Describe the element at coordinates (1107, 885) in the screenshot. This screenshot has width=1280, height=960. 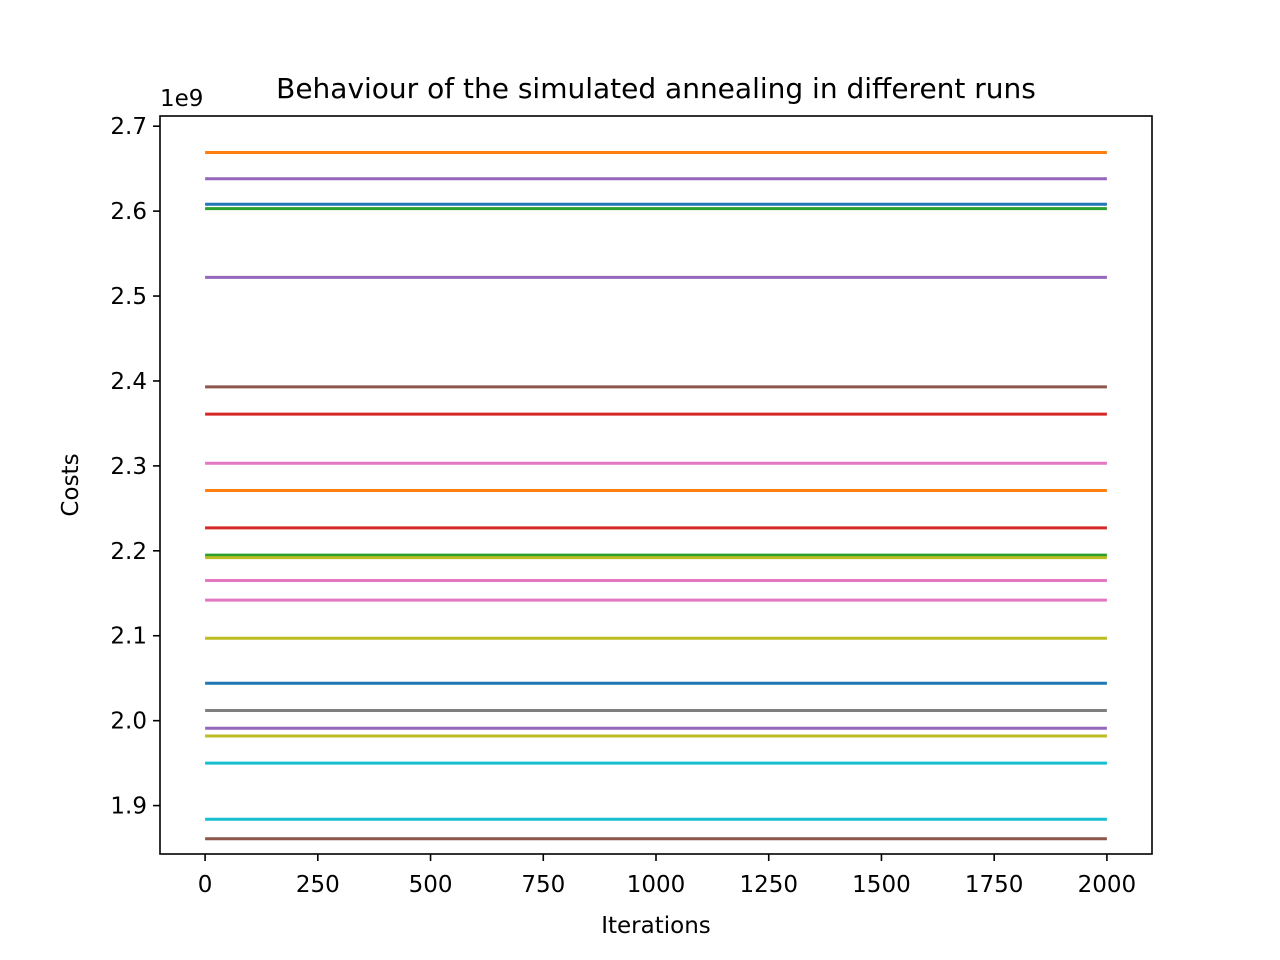
I see `x-tick-label: 2000` at that location.